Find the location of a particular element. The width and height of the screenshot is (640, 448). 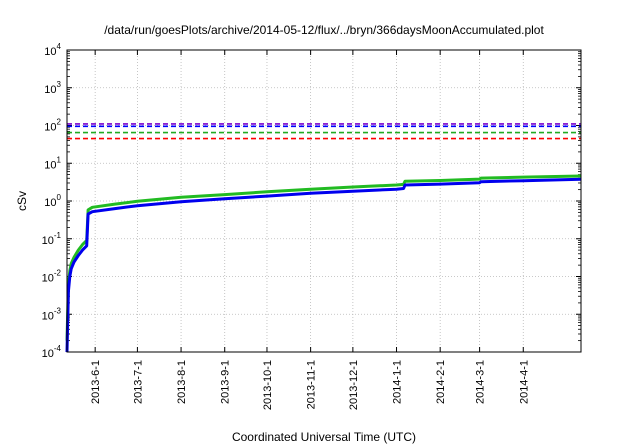

x-tick-label: 2014-3-1 is located at coordinates (481, 382).